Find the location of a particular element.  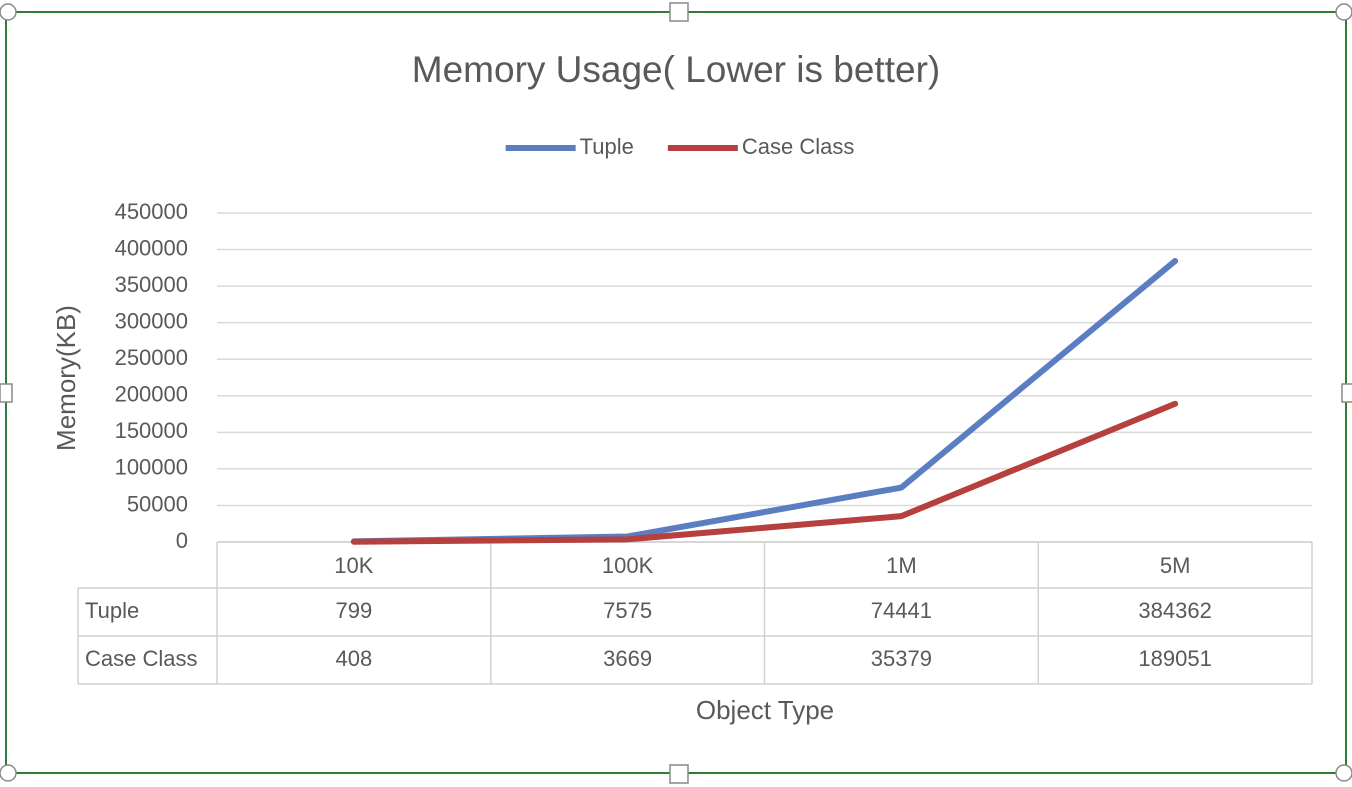

y-tick-label: 150000 is located at coordinates (151, 430).